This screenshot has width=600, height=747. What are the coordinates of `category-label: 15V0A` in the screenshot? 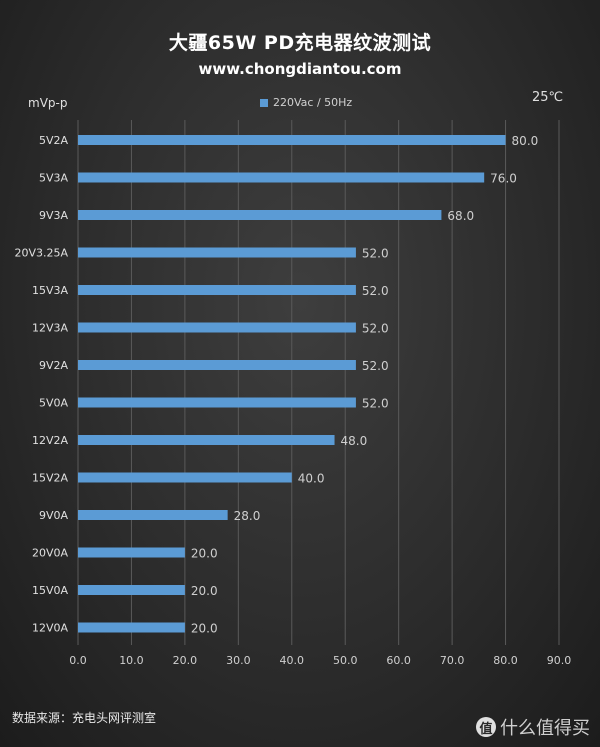 It's located at (50, 590).